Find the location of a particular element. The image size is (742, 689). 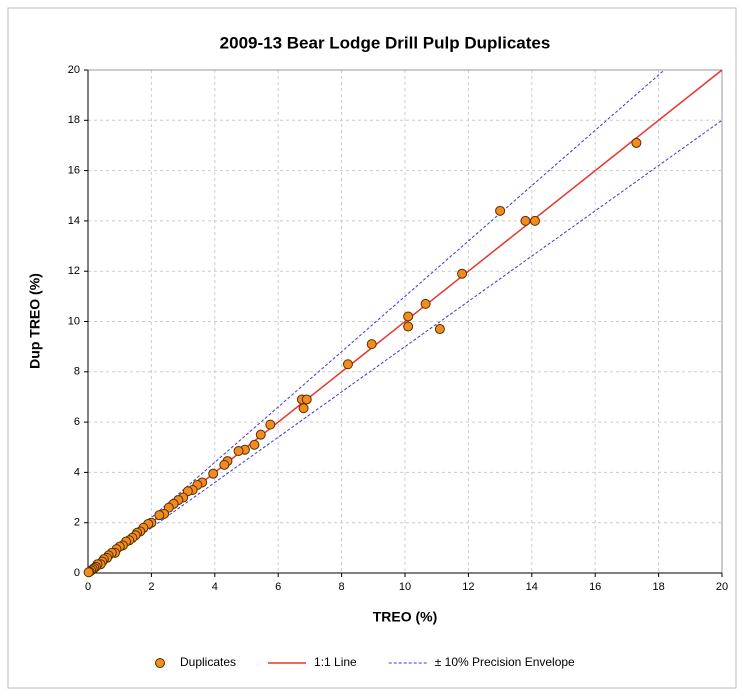

x-tick-label: 18 is located at coordinates (658, 587).